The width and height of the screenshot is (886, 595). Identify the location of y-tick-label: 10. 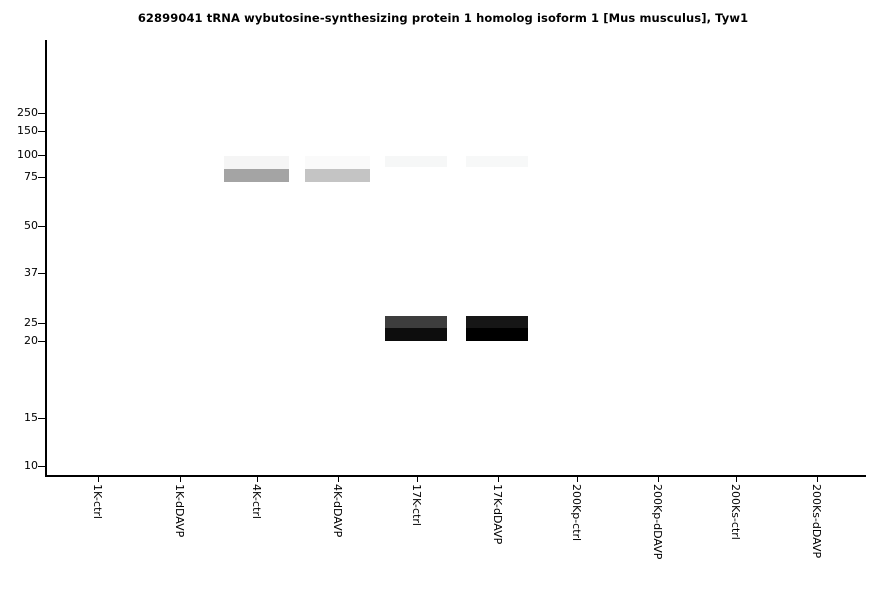
(31, 465).